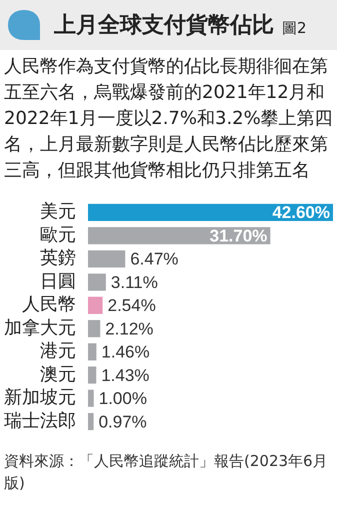 The height and width of the screenshot is (523, 337). I want to click on y-tick-label: 新加坡元, so click(40, 397).